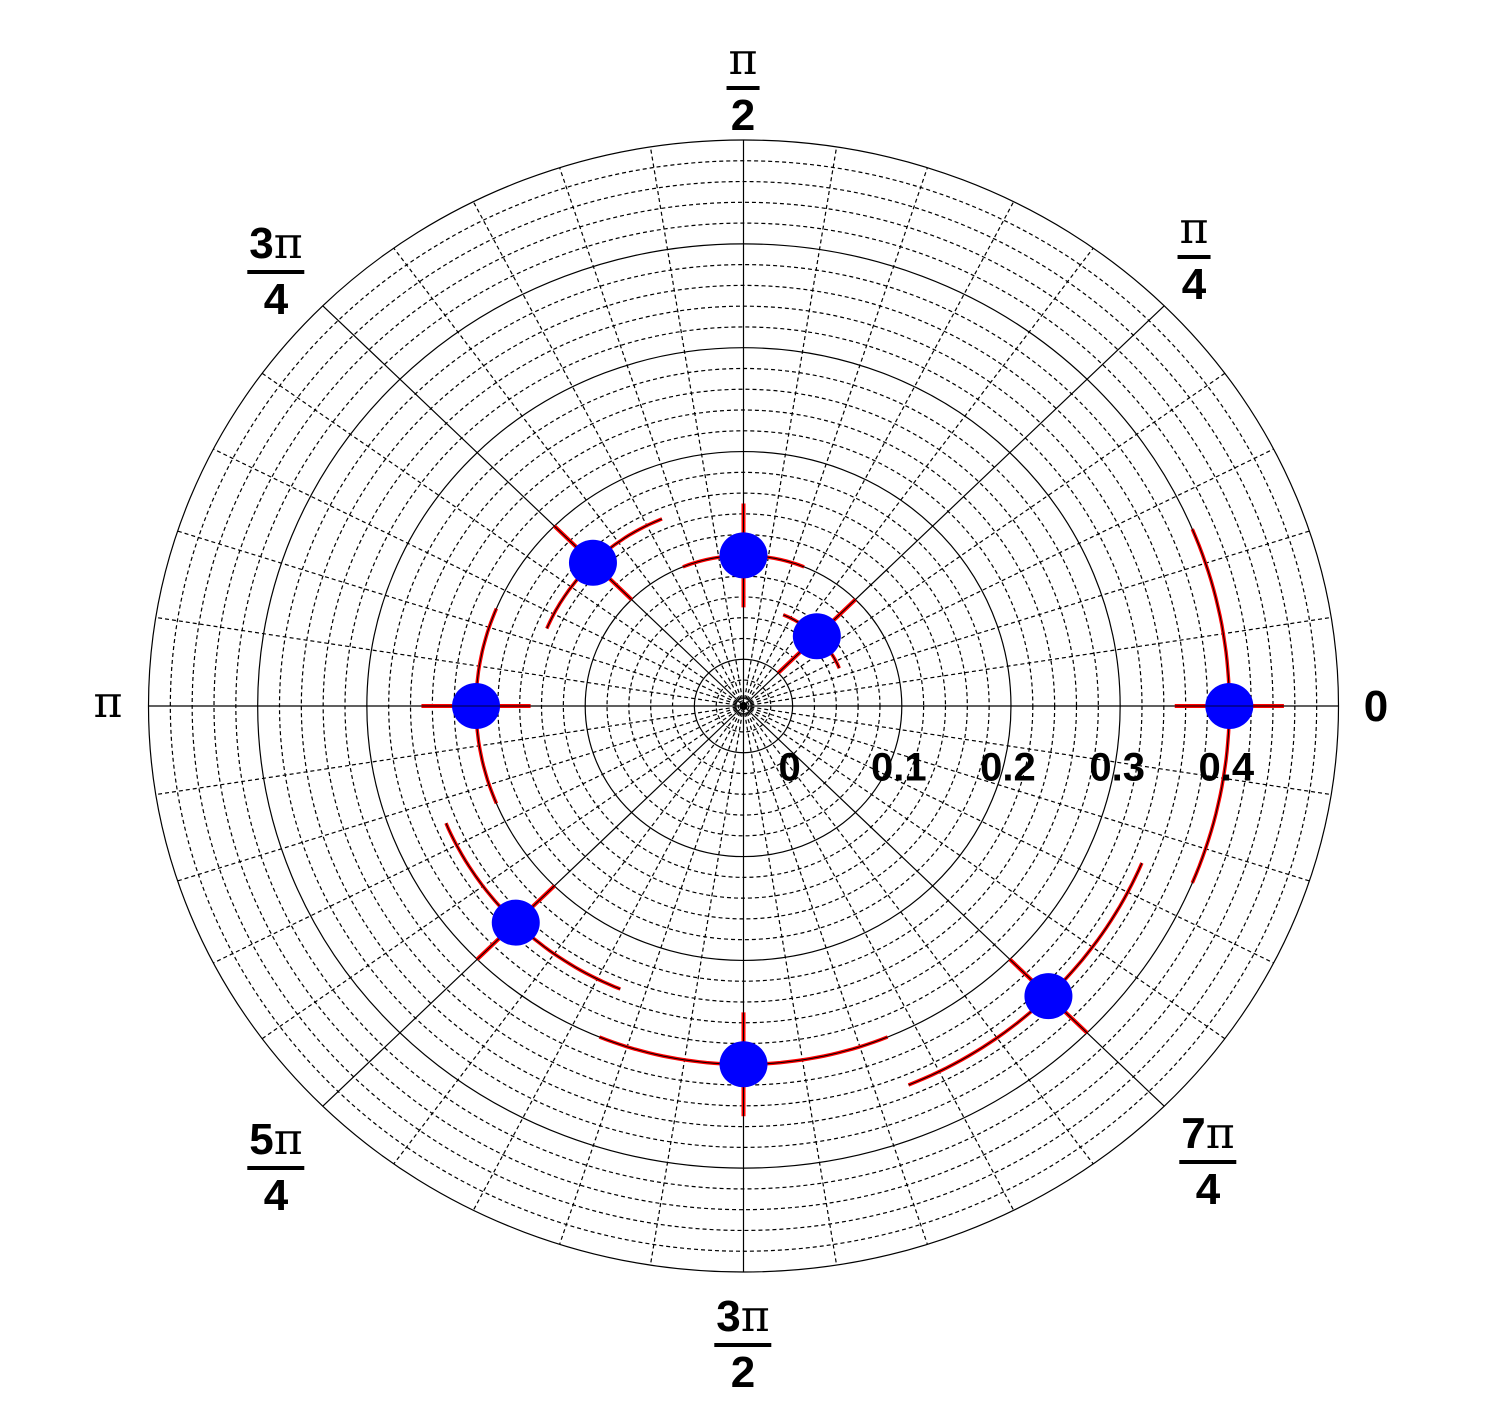 This screenshot has height=1416, width=1488. What do you see at coordinates (1208, 1138) in the screenshot?
I see `label-numerator: 7π` at bounding box center [1208, 1138].